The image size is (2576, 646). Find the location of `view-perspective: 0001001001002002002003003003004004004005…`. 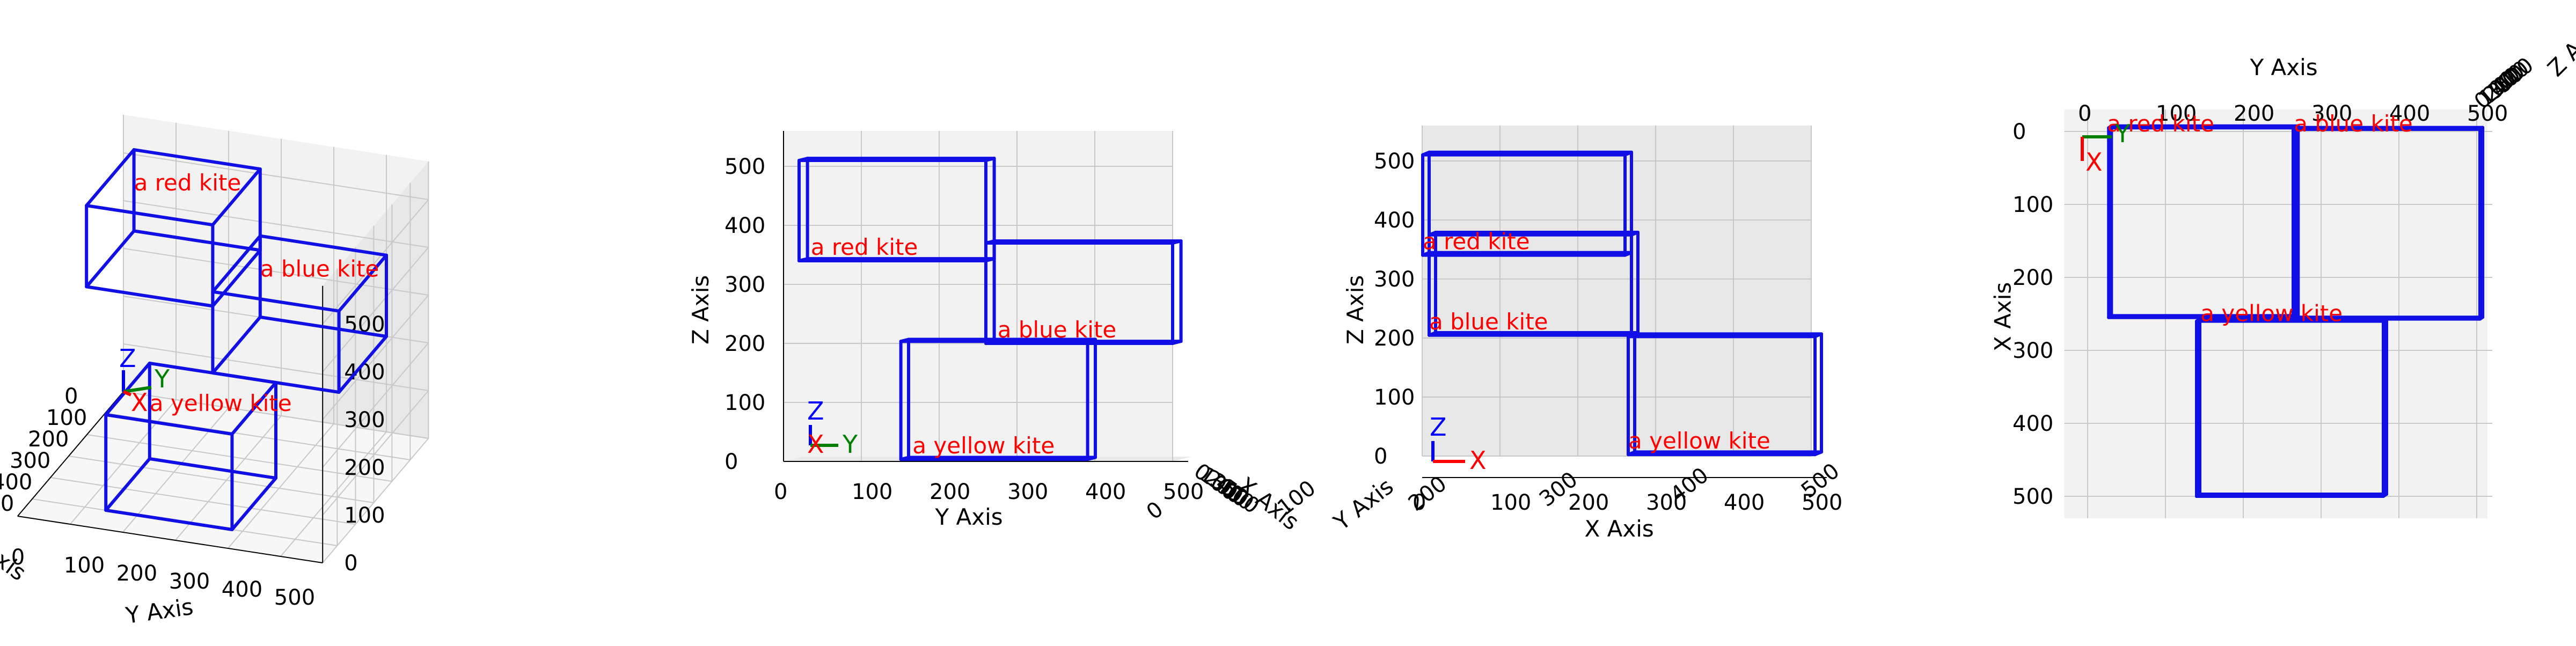

view-perspective: 0001001001002002002003003003004004004005… is located at coordinates (214, 372).